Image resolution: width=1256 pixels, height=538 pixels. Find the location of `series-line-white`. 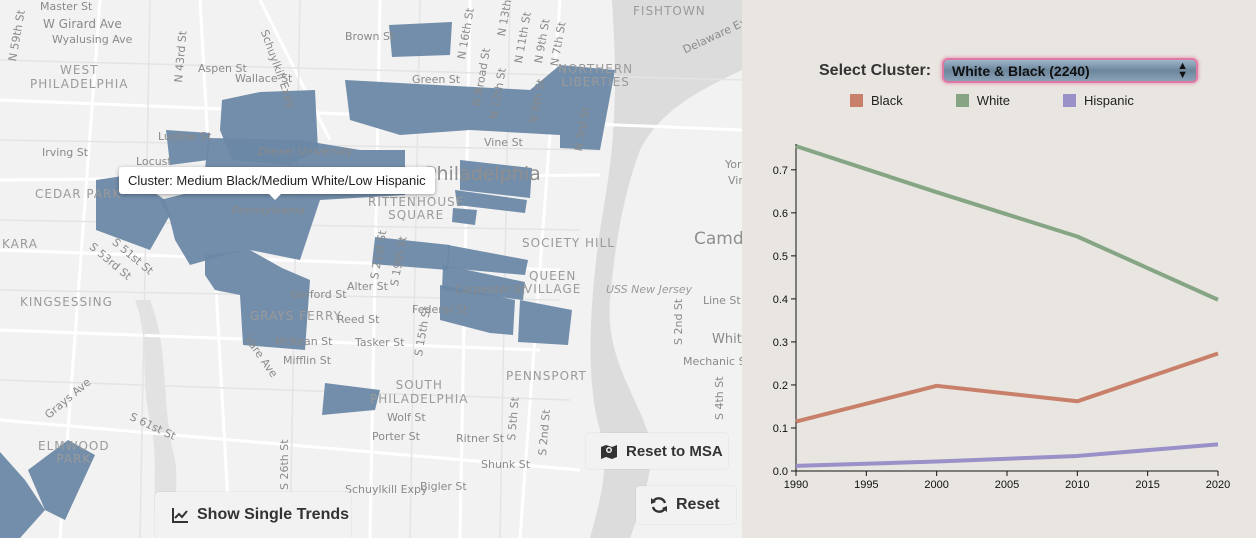

series-line-white is located at coordinates (1007, 223).